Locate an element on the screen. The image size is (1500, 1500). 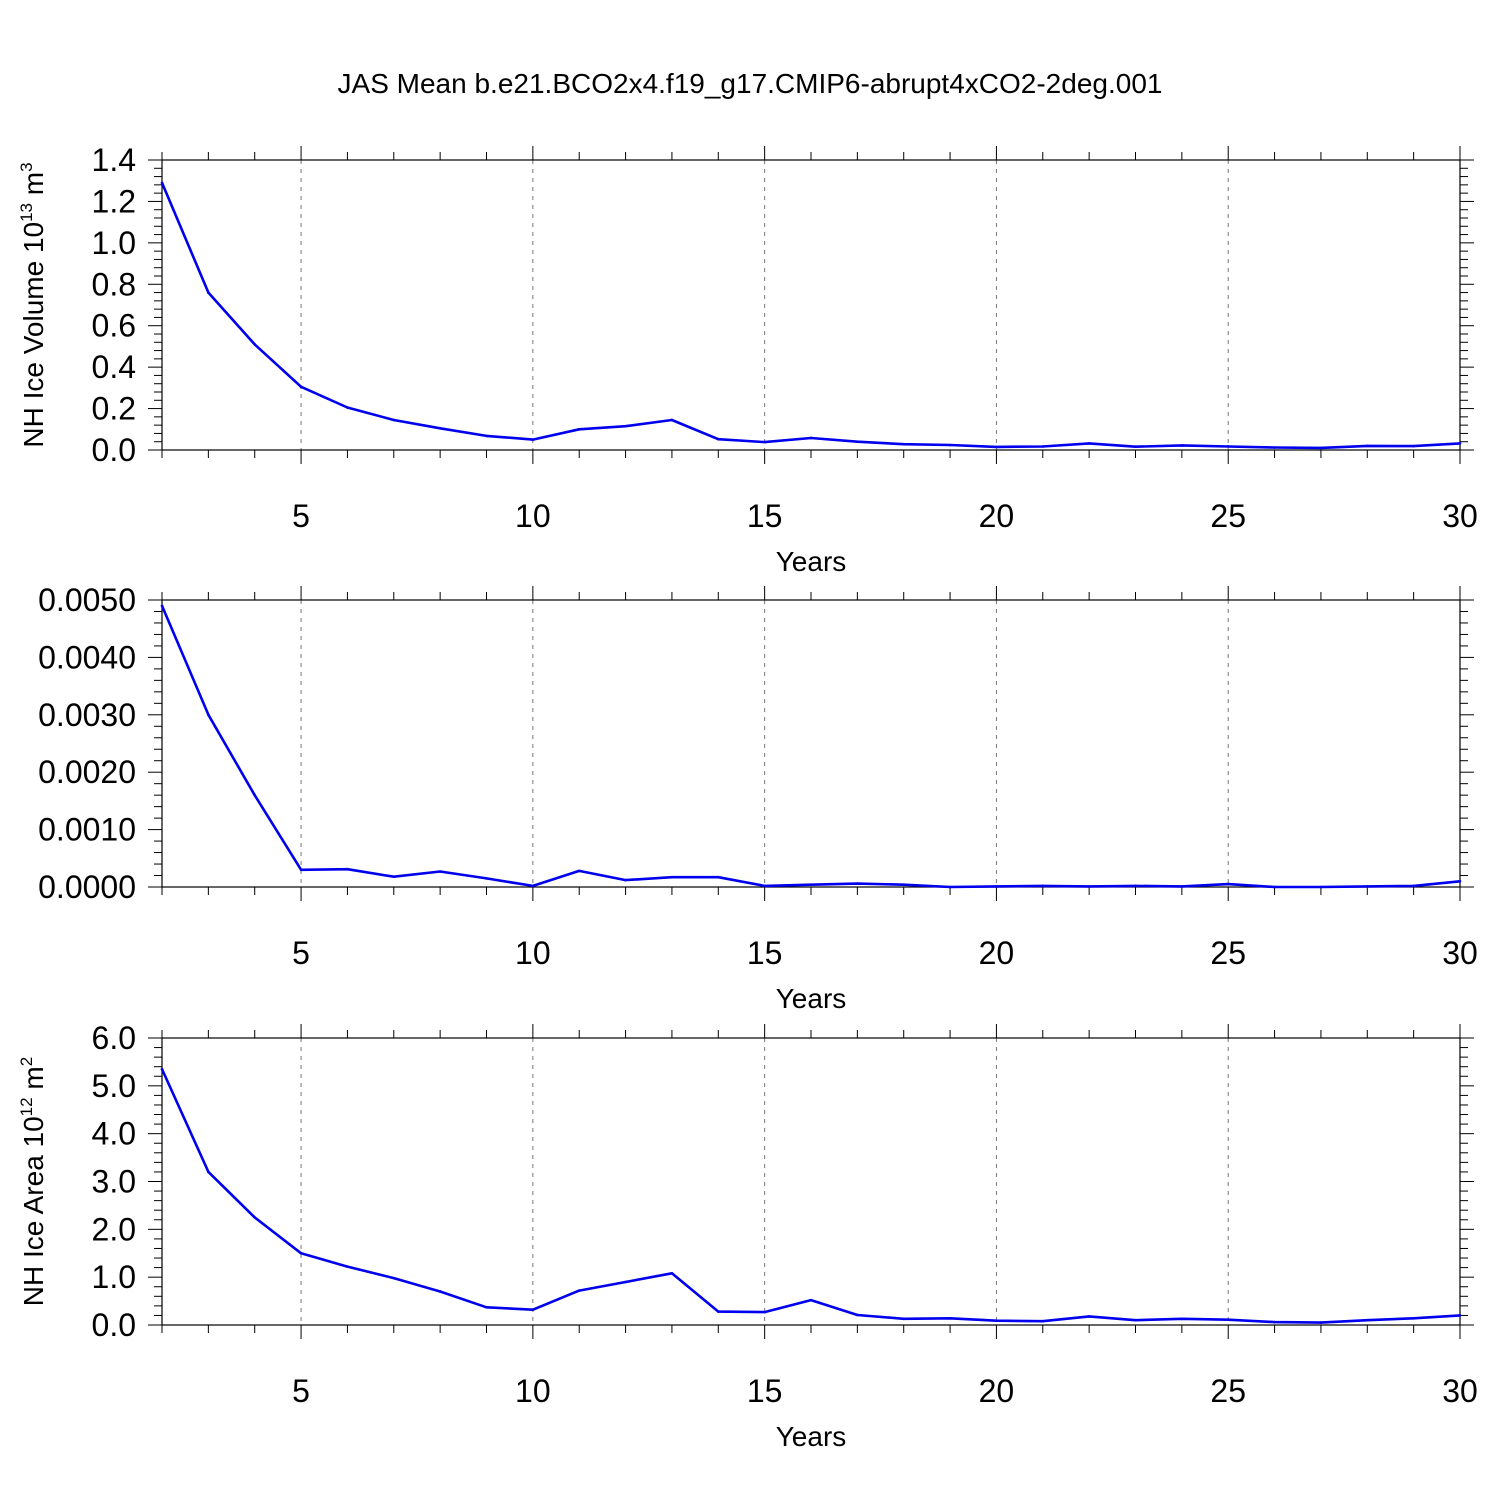
y-tick-label: 0.4 is located at coordinates (114, 367).